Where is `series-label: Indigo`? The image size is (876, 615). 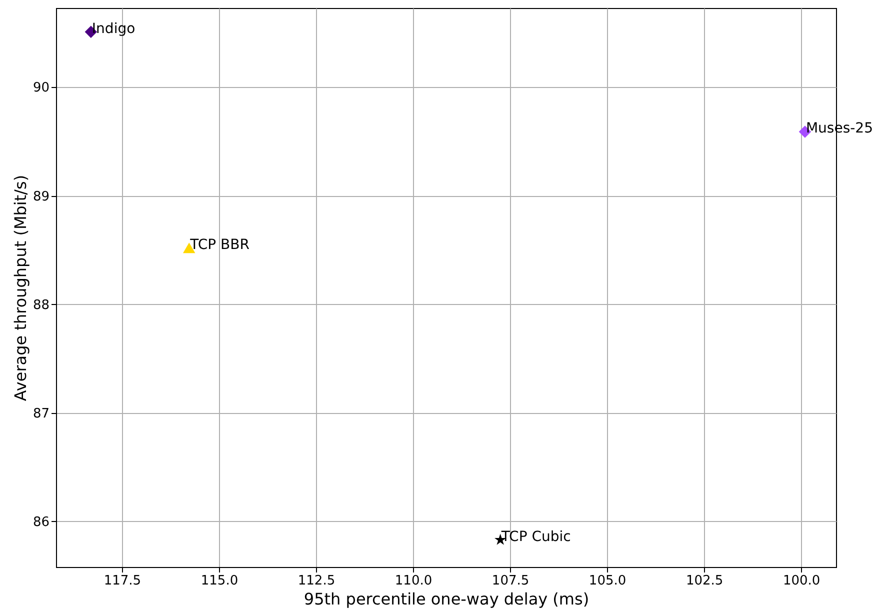
series-label: Indigo is located at coordinates (114, 28).